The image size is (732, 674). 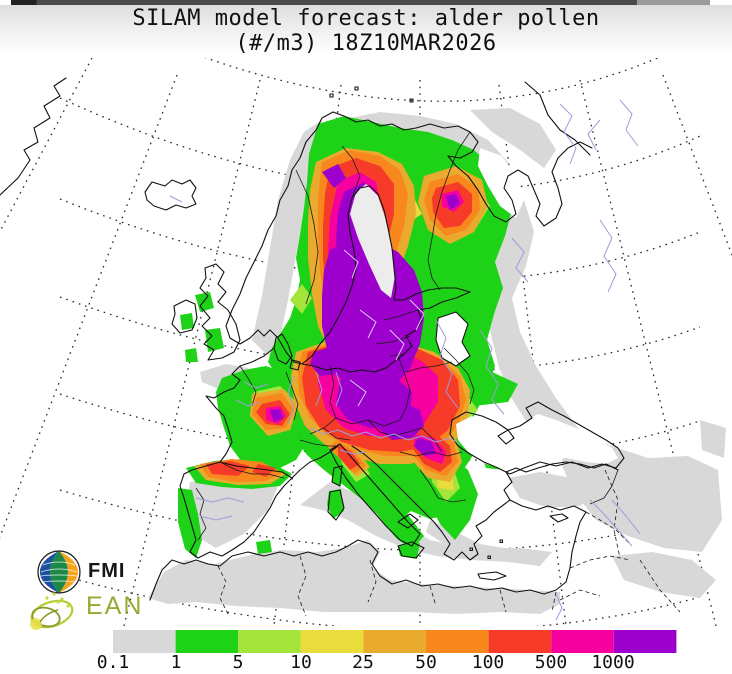 What do you see at coordinates (115, 606) in the screenshot?
I see `ean-label: EAN` at bounding box center [115, 606].